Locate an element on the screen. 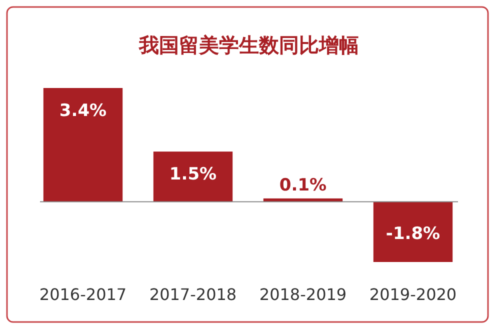 This screenshot has width=498, height=330. data-label: 3.4% is located at coordinates (83, 111).